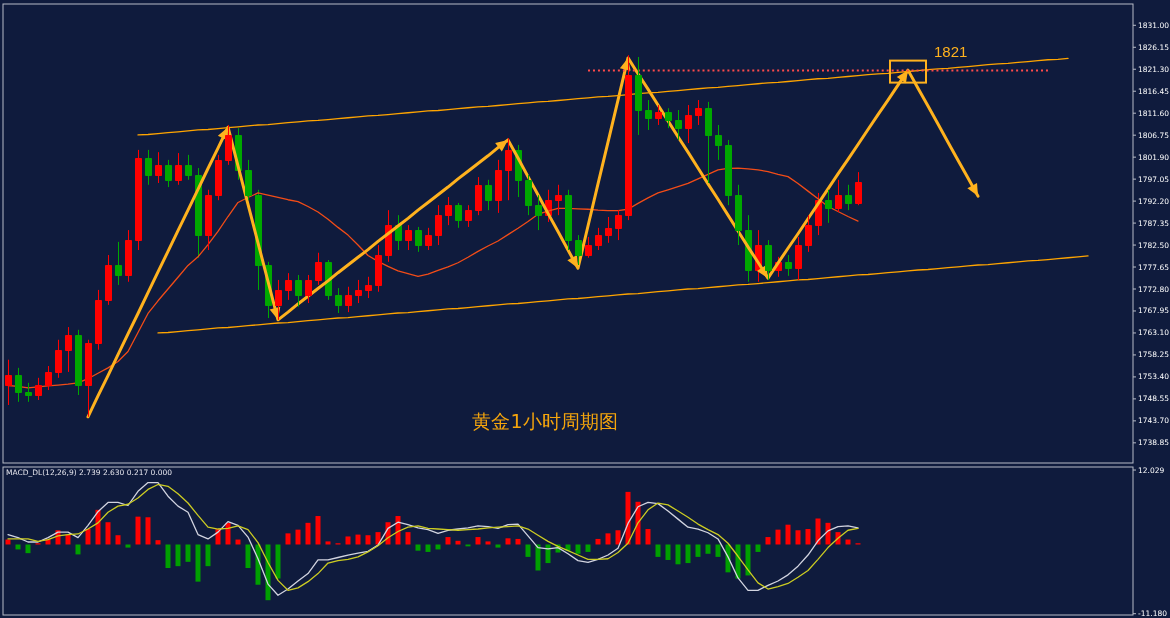 The image size is (1170, 618). Describe the element at coordinates (623, 294) in the screenshot. I see `line-series` at that location.